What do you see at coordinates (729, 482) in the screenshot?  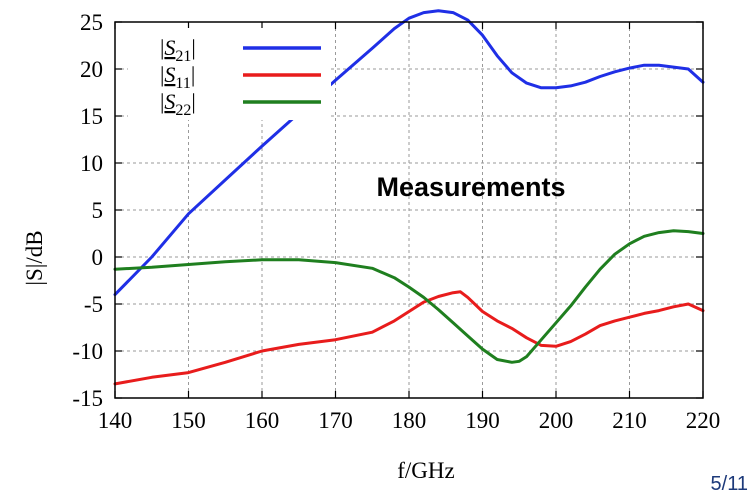 I see `page-number: 5/11` at bounding box center [729, 482].